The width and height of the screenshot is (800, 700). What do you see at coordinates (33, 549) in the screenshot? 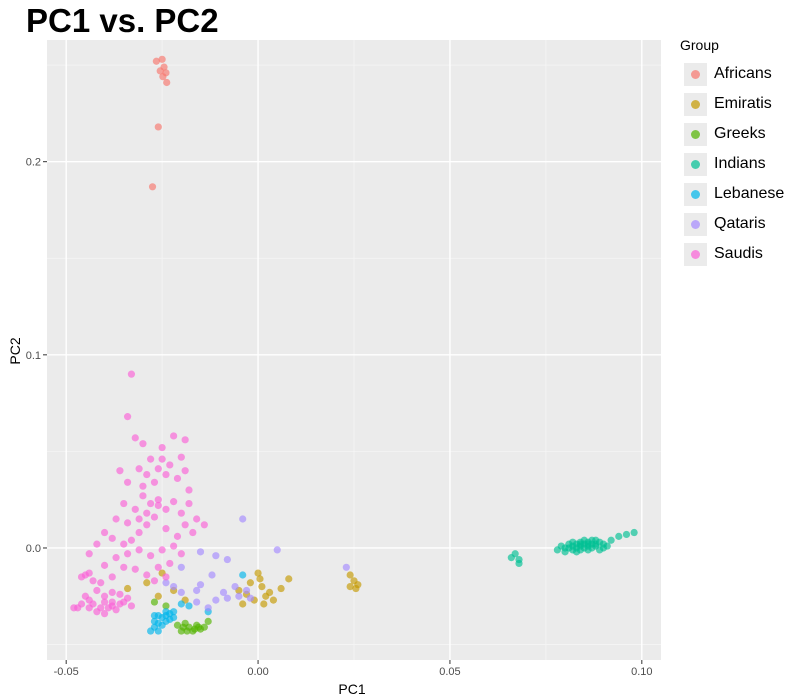
I see `y-tick-label: 0.0` at bounding box center [33, 549].